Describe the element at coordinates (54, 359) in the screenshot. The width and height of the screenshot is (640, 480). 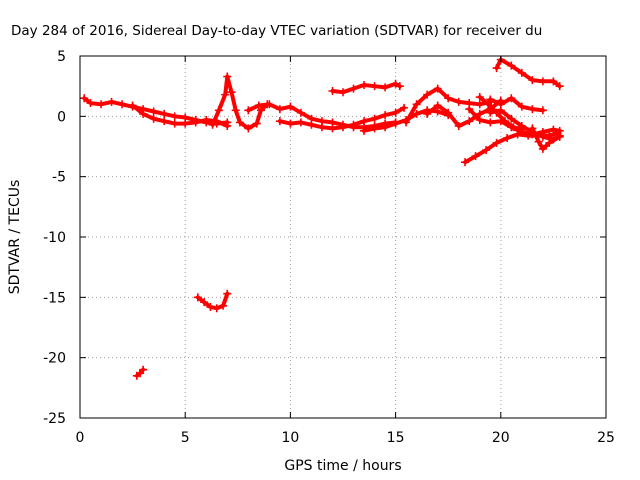
I see `y-tick-label: -20` at that location.